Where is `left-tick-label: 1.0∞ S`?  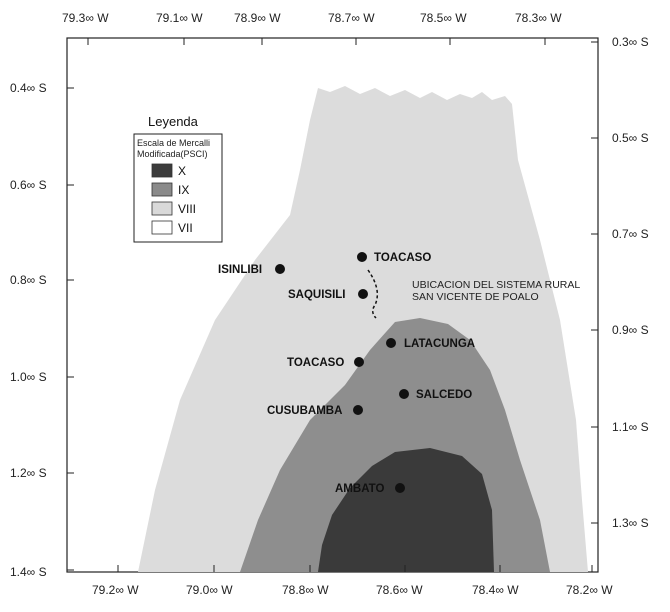
left-tick-label: 1.0∞ S is located at coordinates (28, 377).